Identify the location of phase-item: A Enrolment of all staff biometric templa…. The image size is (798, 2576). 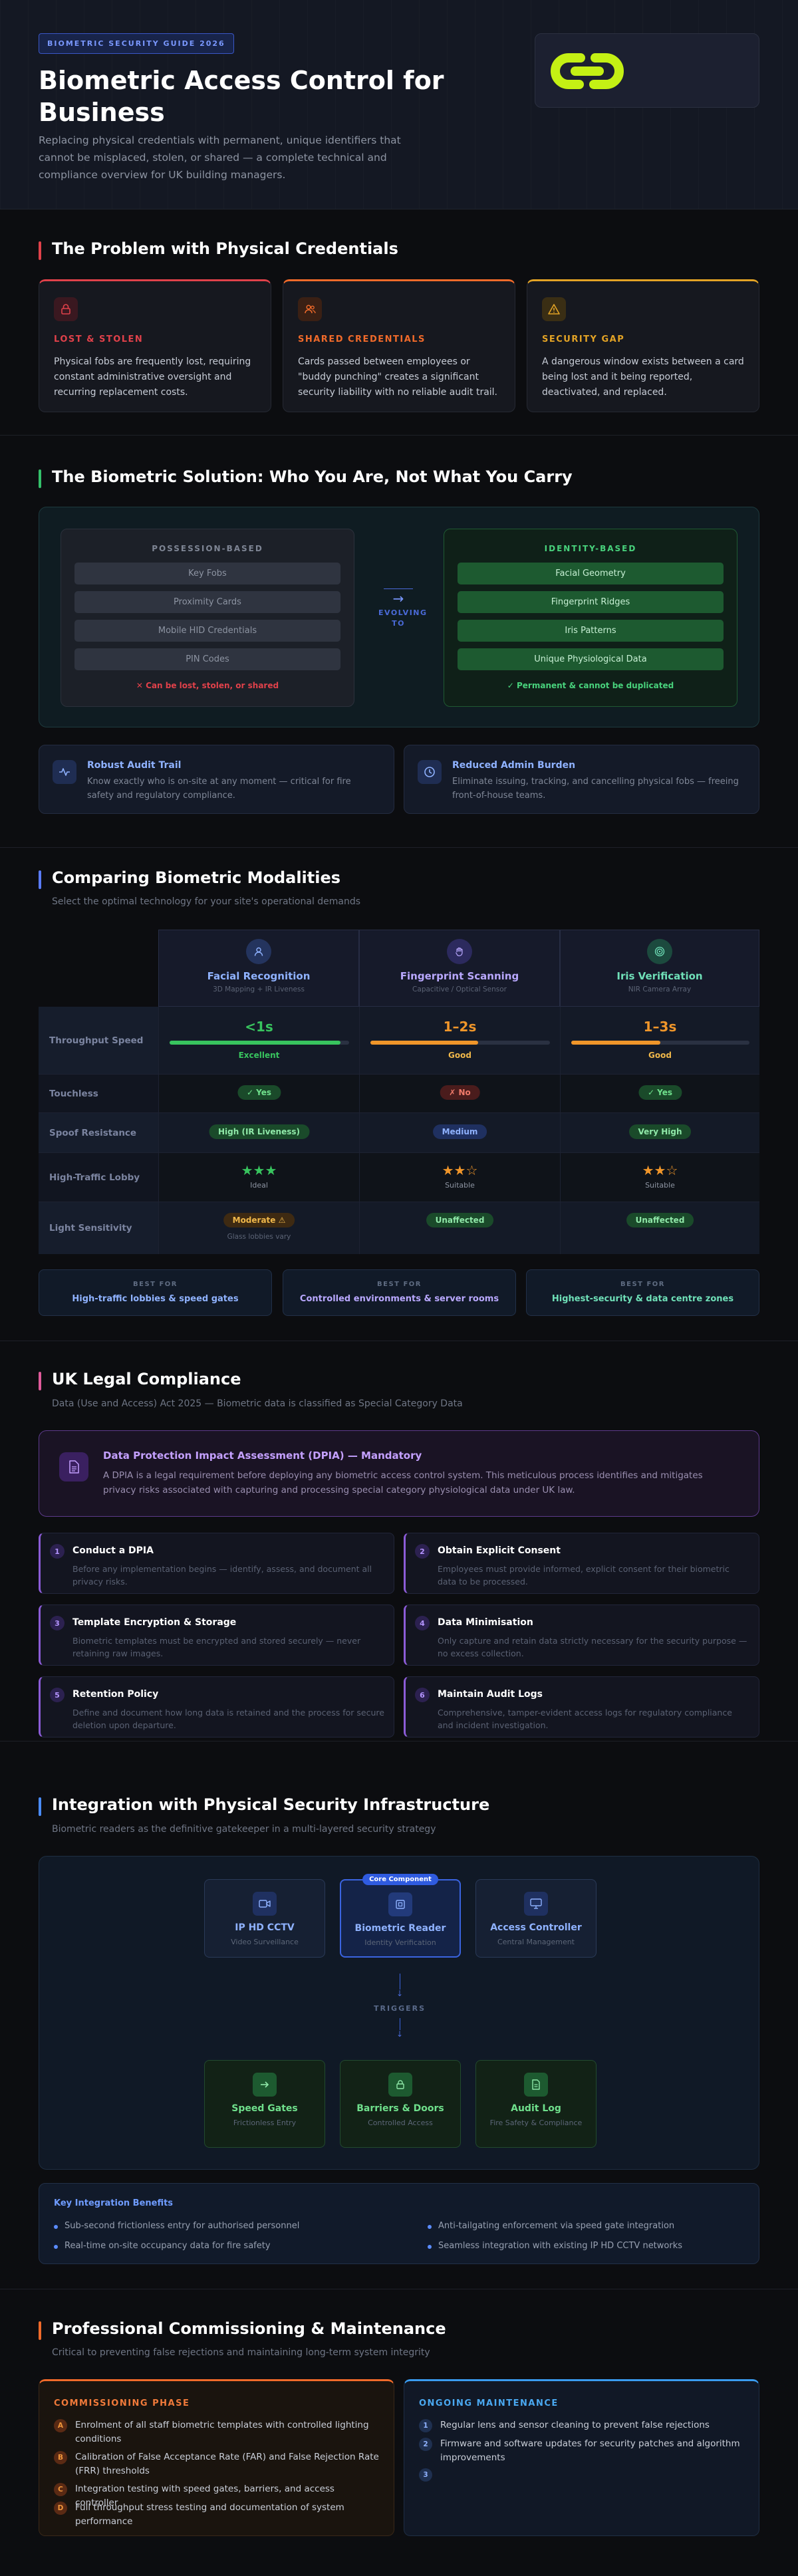
(217, 2432).